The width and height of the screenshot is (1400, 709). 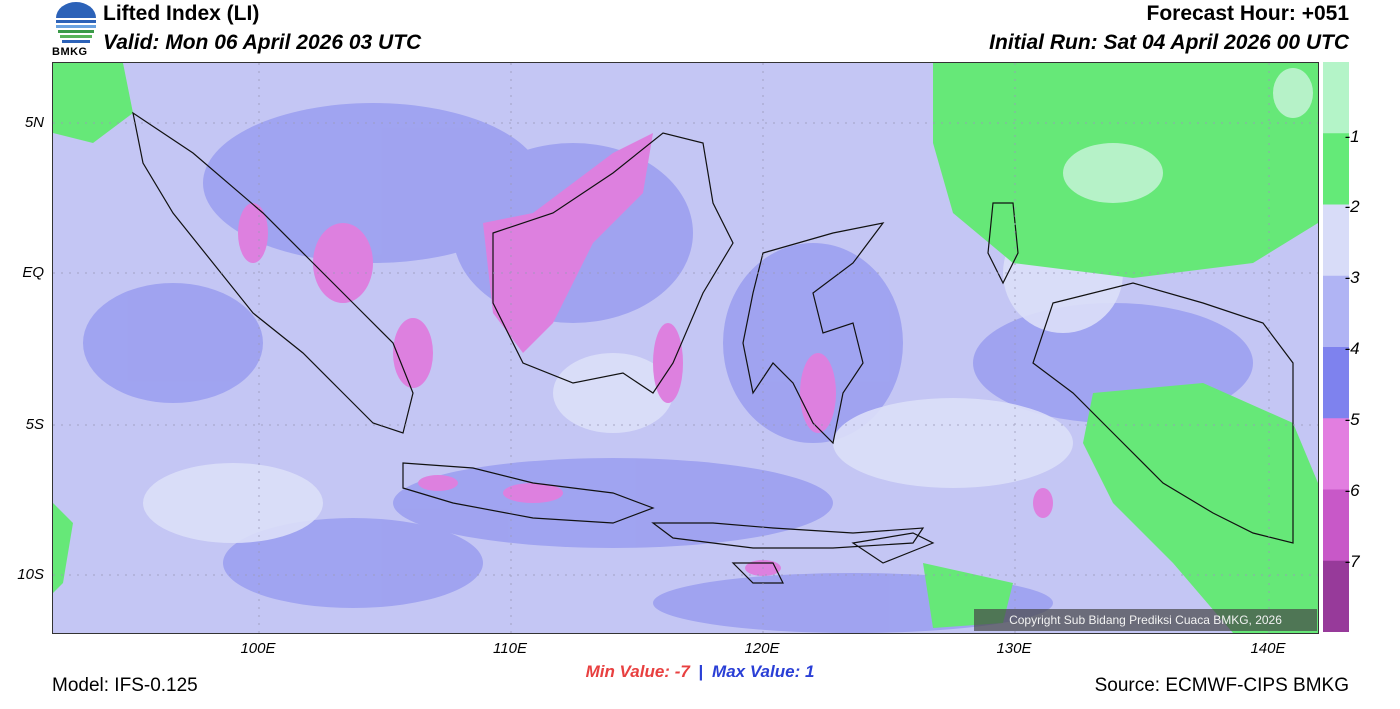 I want to click on colorbar-label-minus3: -3, so click(x=1352, y=277).